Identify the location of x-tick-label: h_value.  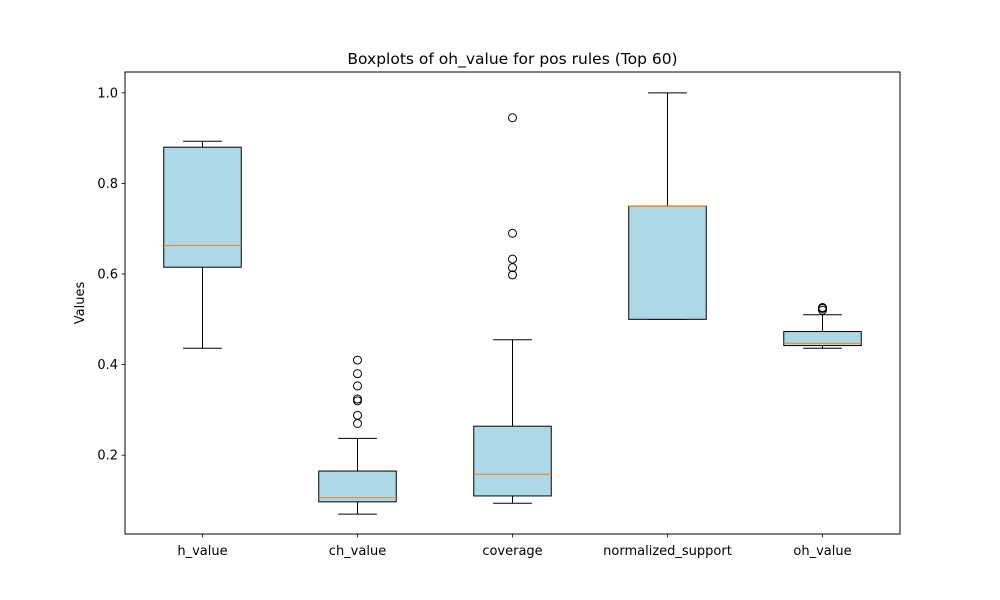
(202, 551).